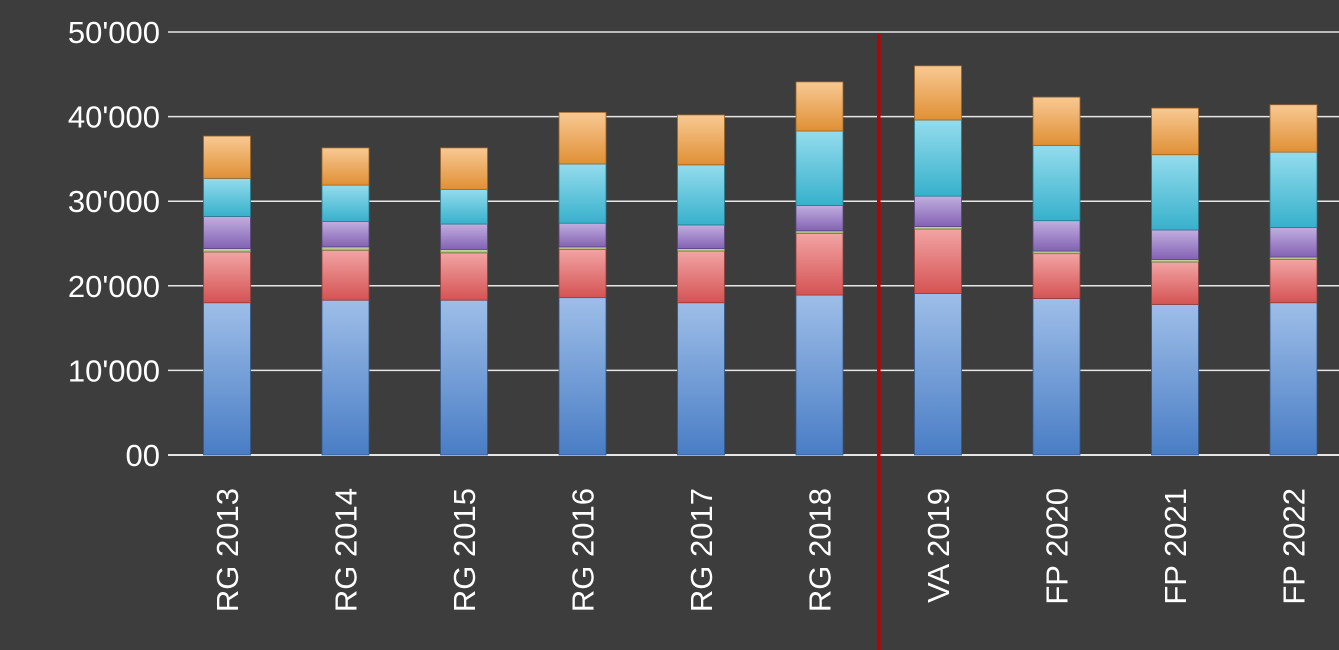 The width and height of the screenshot is (1339, 650). Describe the element at coordinates (114, 370) in the screenshot. I see `y-tick-label: 10'000` at that location.